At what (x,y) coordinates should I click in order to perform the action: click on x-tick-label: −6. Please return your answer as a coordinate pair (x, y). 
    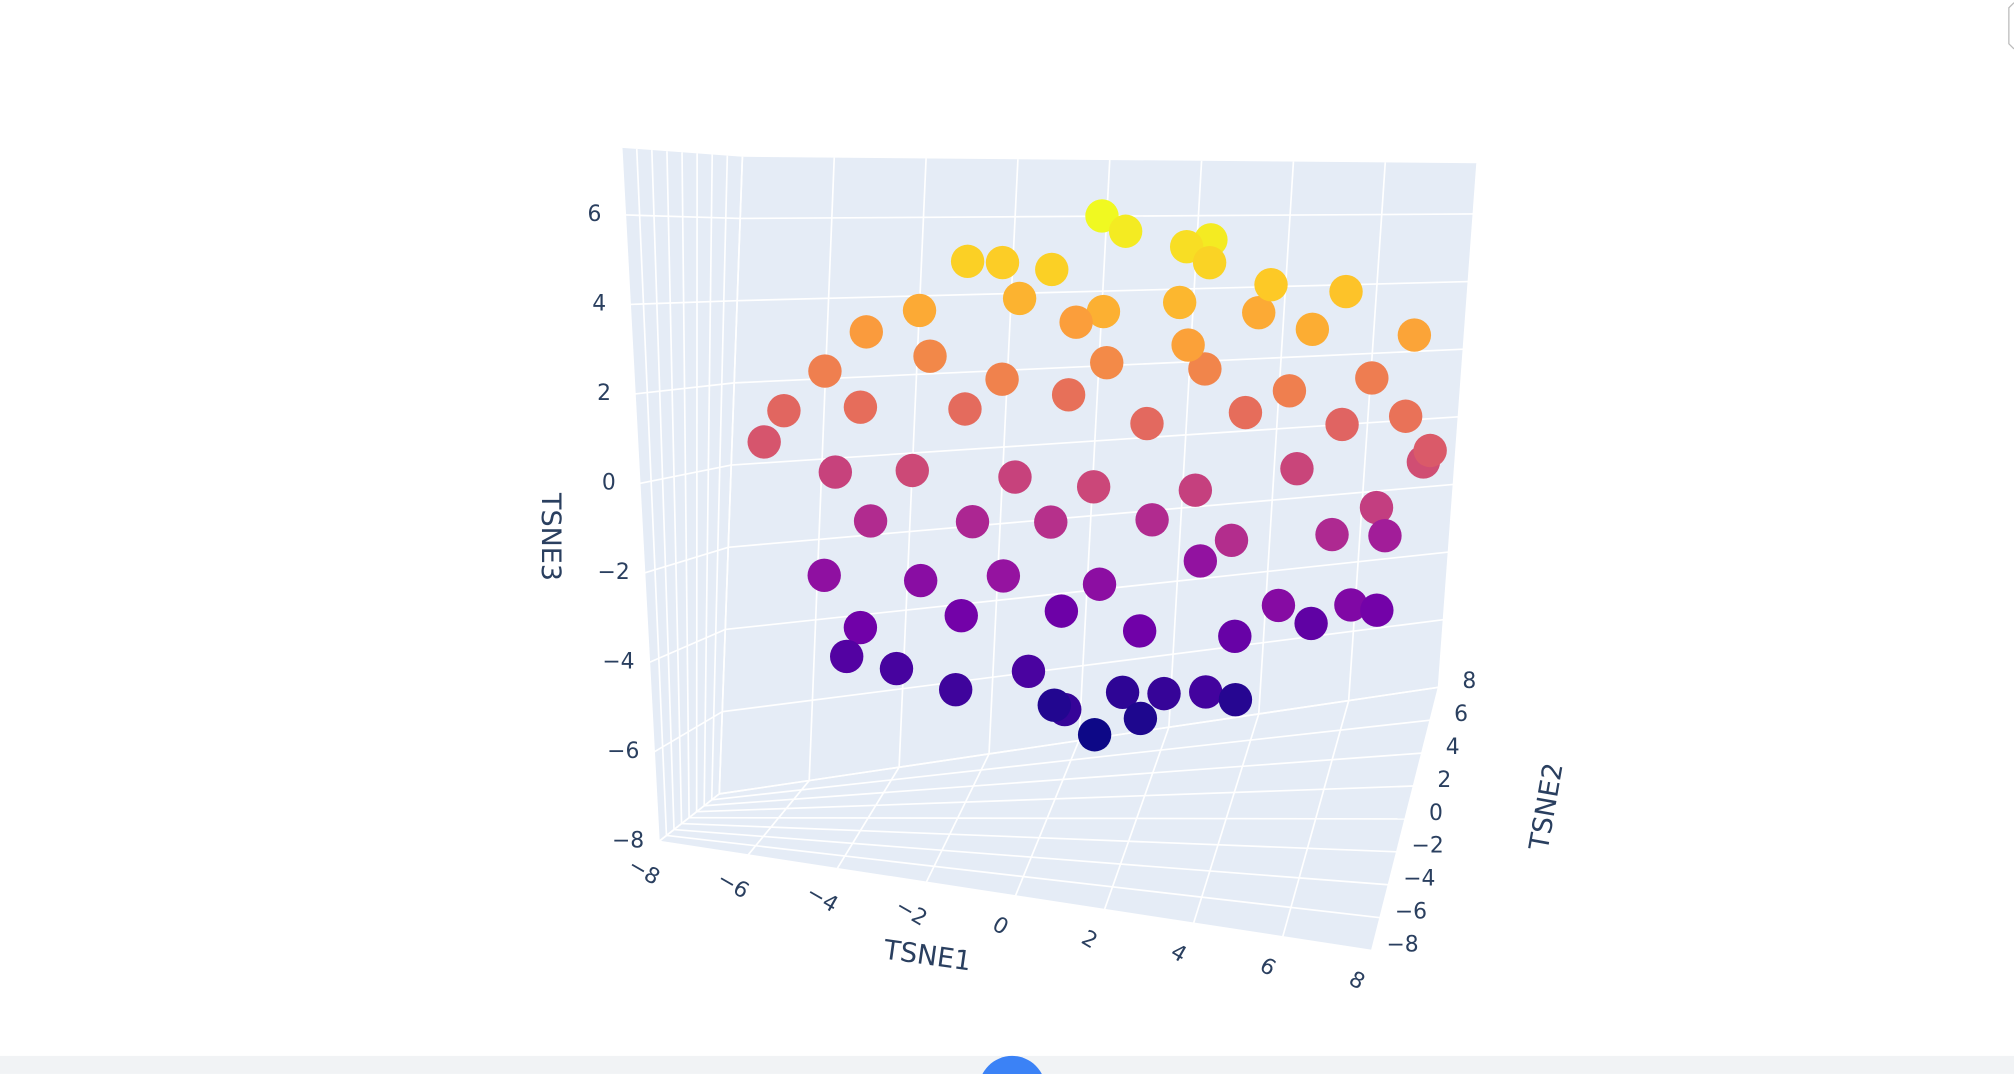
    Looking at the image, I should click on (733, 886).